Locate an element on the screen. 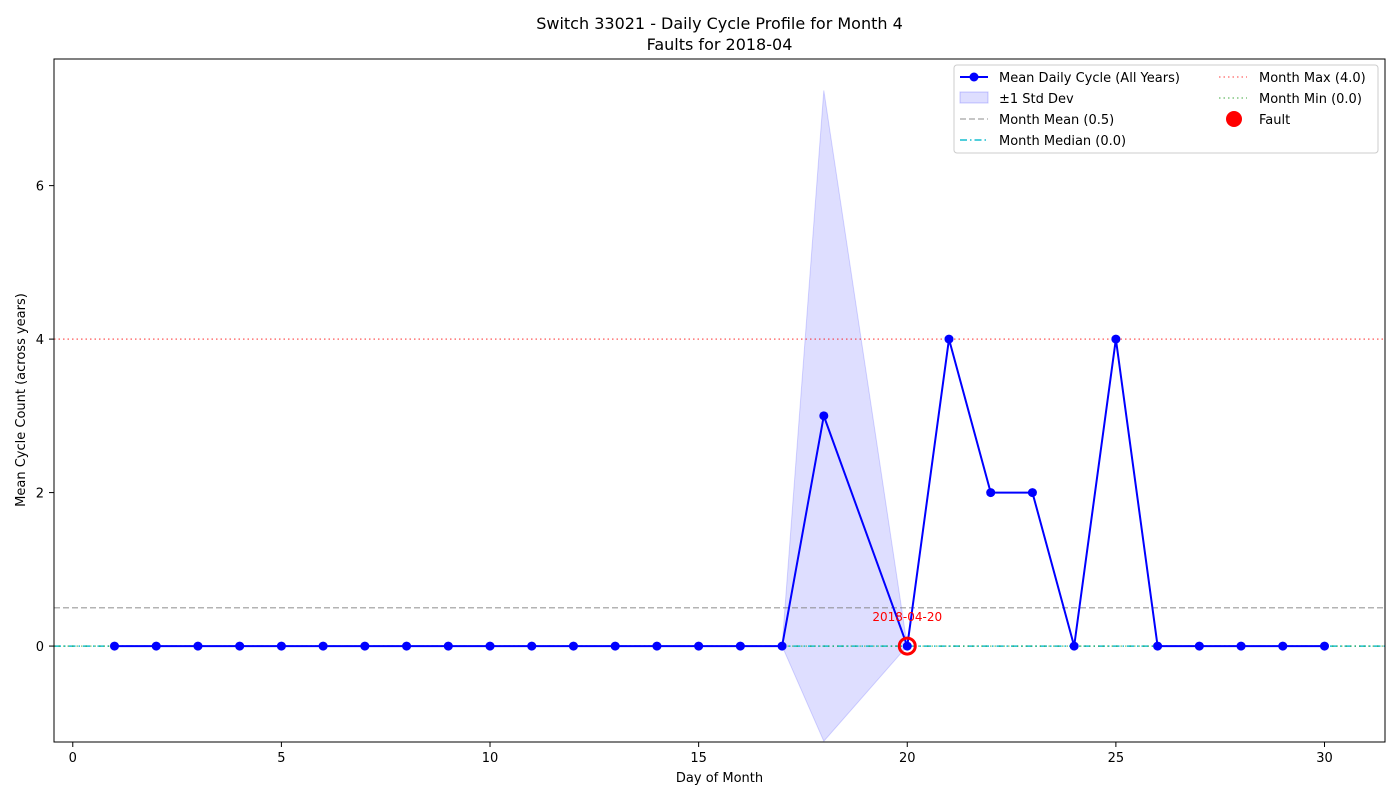 The image size is (1400, 800). legend-label-month-min: Month Min (0.0) is located at coordinates (1310, 99).